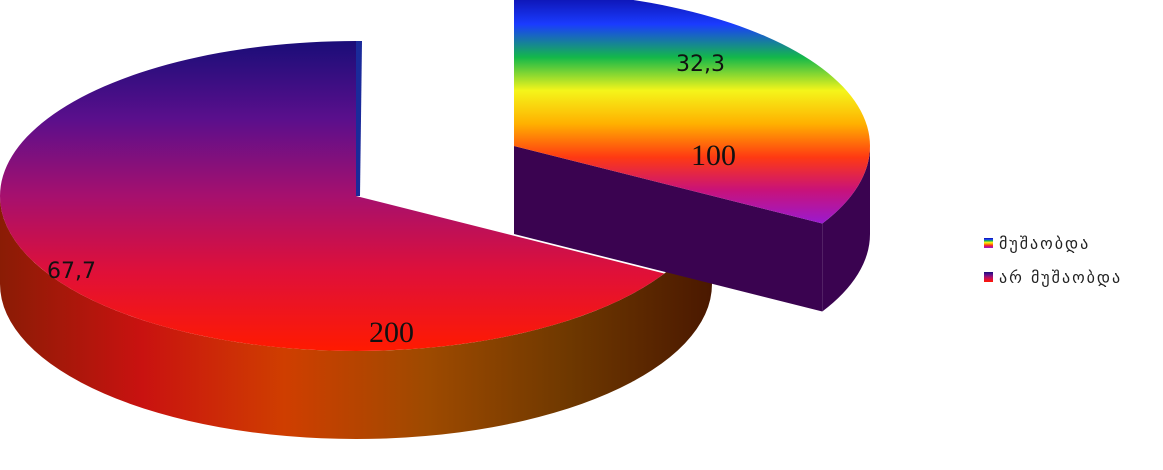 Image resolution: width=1163 pixels, height=470 pixels. What do you see at coordinates (71, 271) in the screenshot?
I see `data-label-not-working-percent: 67,7` at bounding box center [71, 271].